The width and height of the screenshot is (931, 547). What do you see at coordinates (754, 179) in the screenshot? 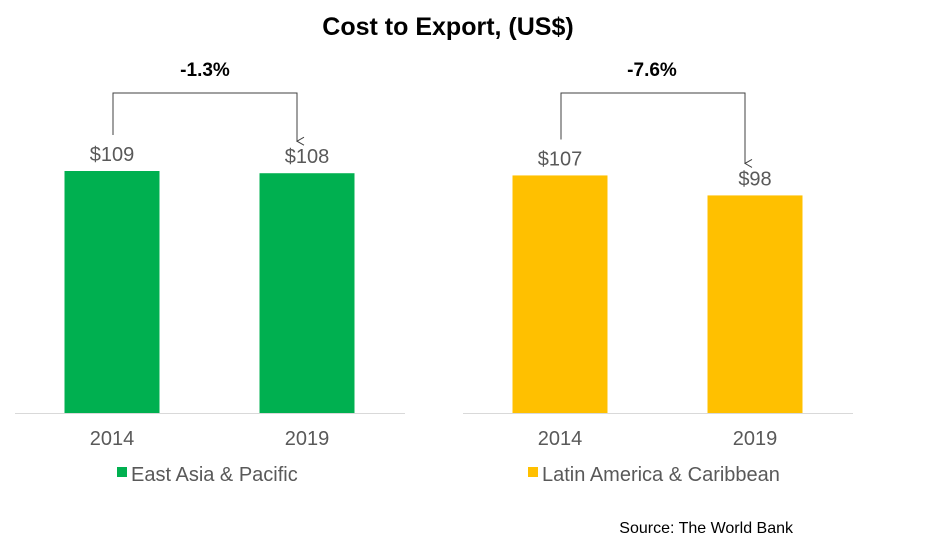
I see `data-label-2019: $98` at bounding box center [754, 179].